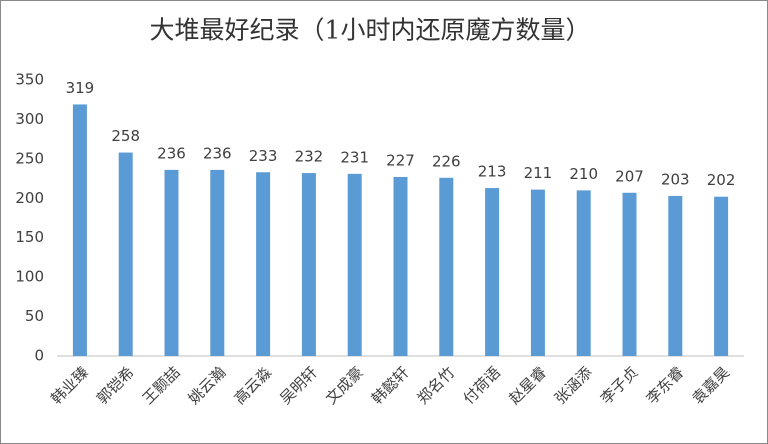 This screenshot has height=444, width=768. Describe the element at coordinates (538, 173) in the screenshot. I see `data-label: 211` at that location.